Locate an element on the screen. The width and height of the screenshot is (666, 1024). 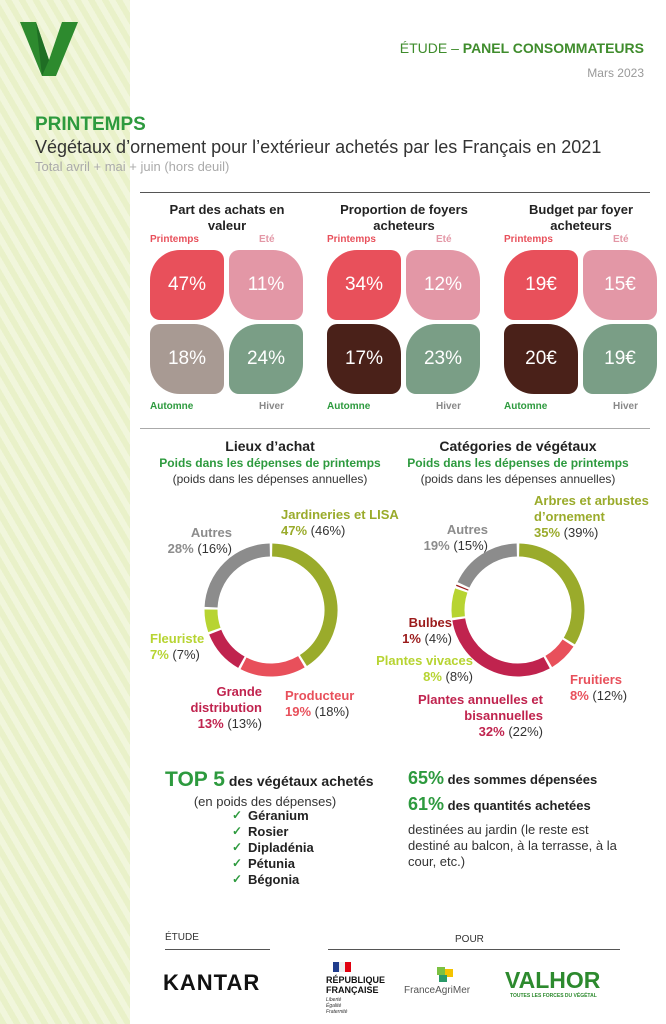
segment-previous: (15%) is located at coordinates (470, 545).